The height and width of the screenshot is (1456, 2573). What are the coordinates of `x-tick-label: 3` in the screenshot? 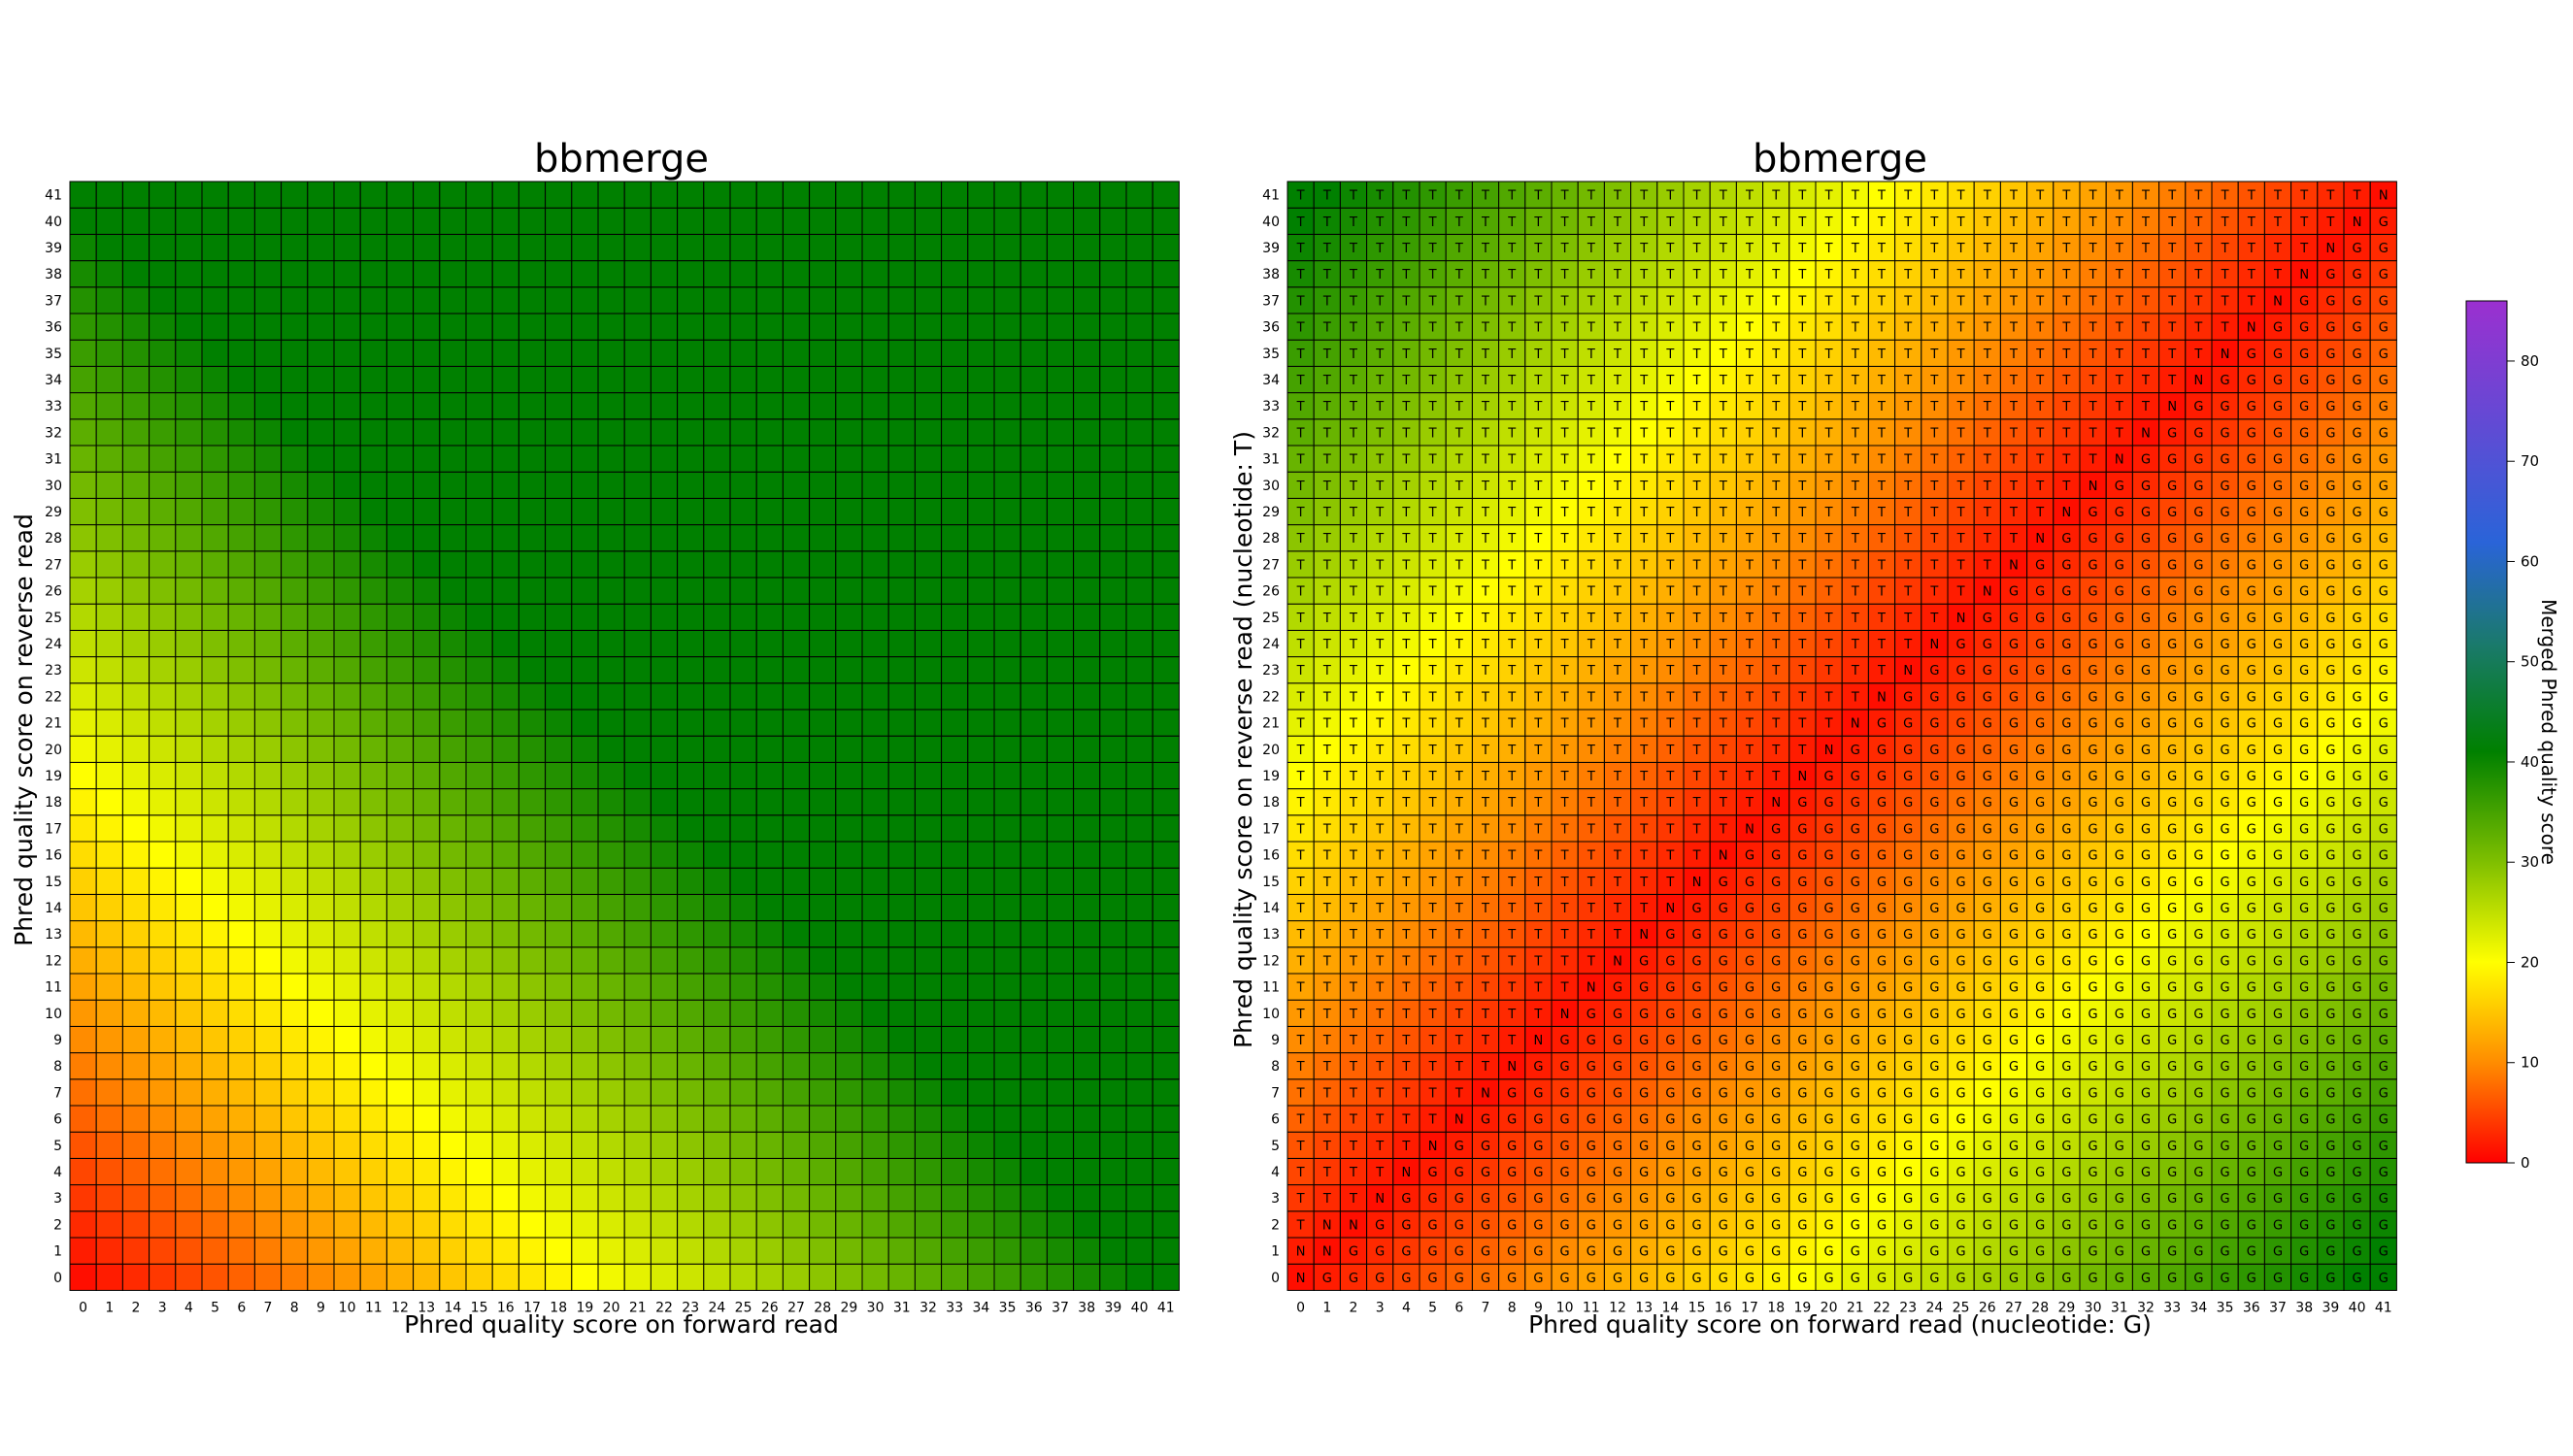 It's located at (162, 1307).